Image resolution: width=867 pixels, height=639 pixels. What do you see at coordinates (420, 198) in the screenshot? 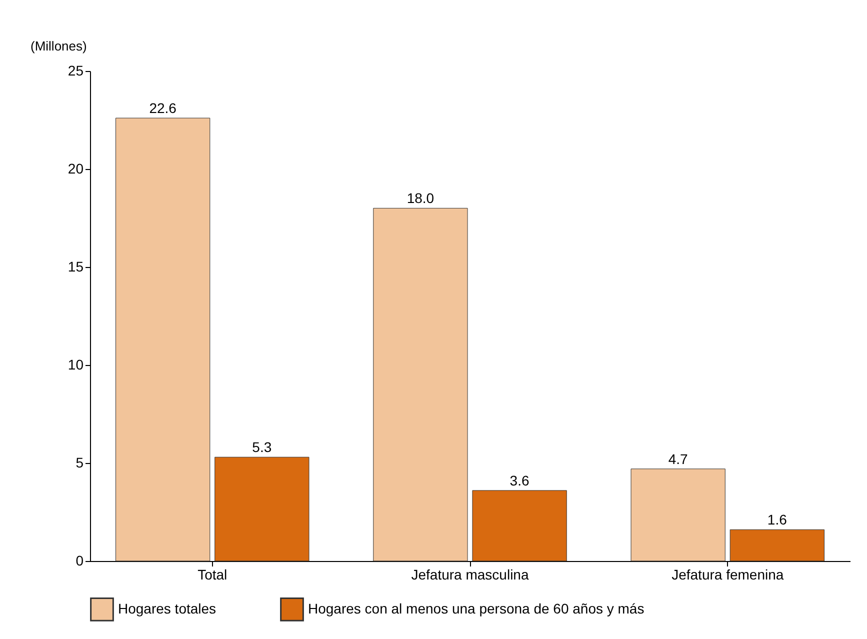
I see `data-label: 18.0` at bounding box center [420, 198].